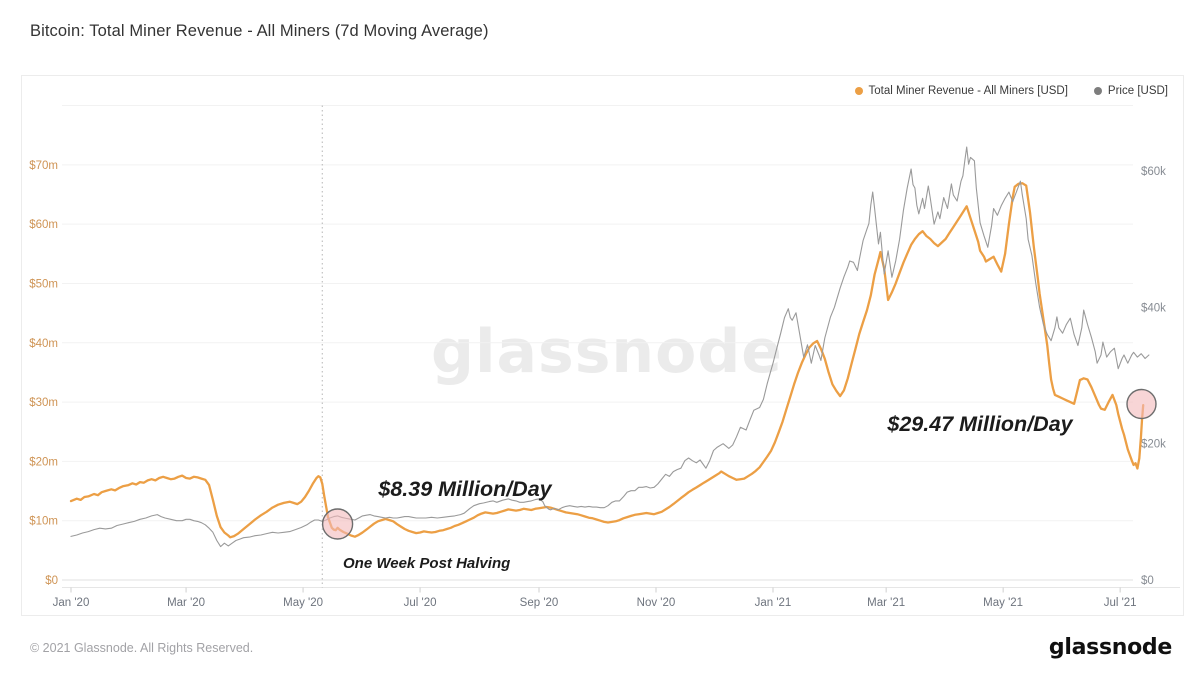  Describe the element at coordinates (539, 603) in the screenshot. I see `x-tick-label: Sep '20` at that location.